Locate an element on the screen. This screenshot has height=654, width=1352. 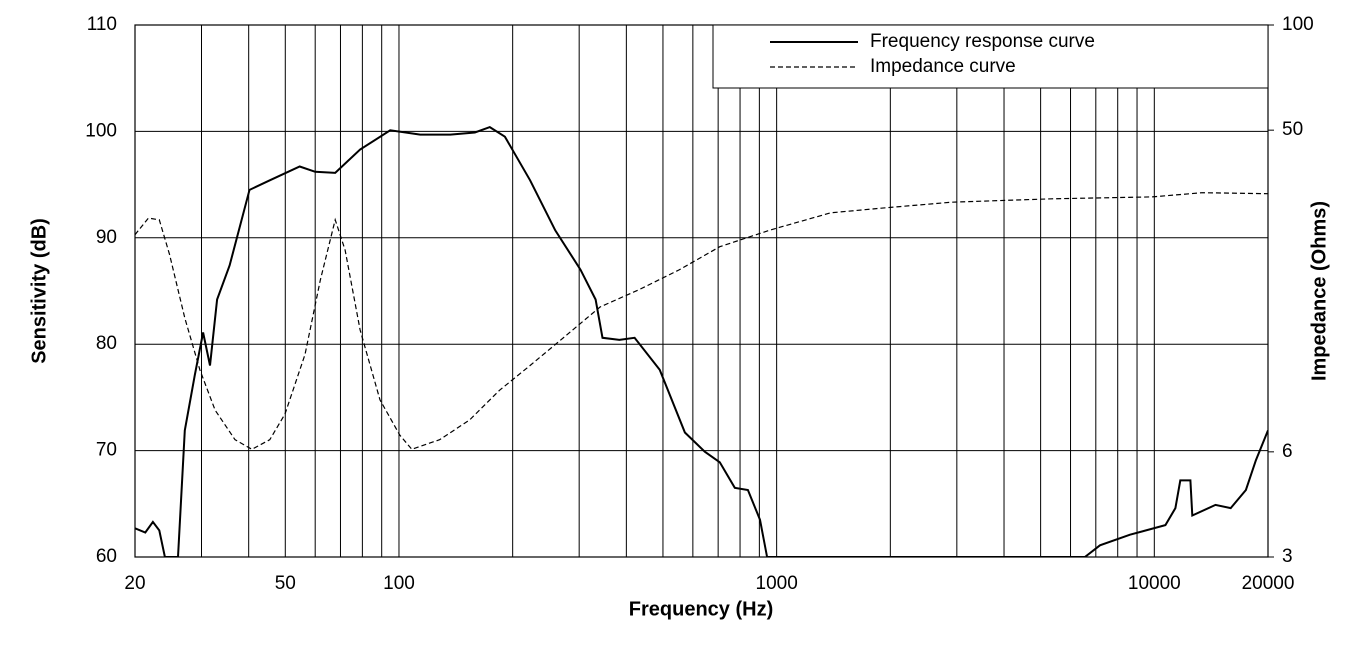
y-tick-label: 110 is located at coordinates (102, 24).